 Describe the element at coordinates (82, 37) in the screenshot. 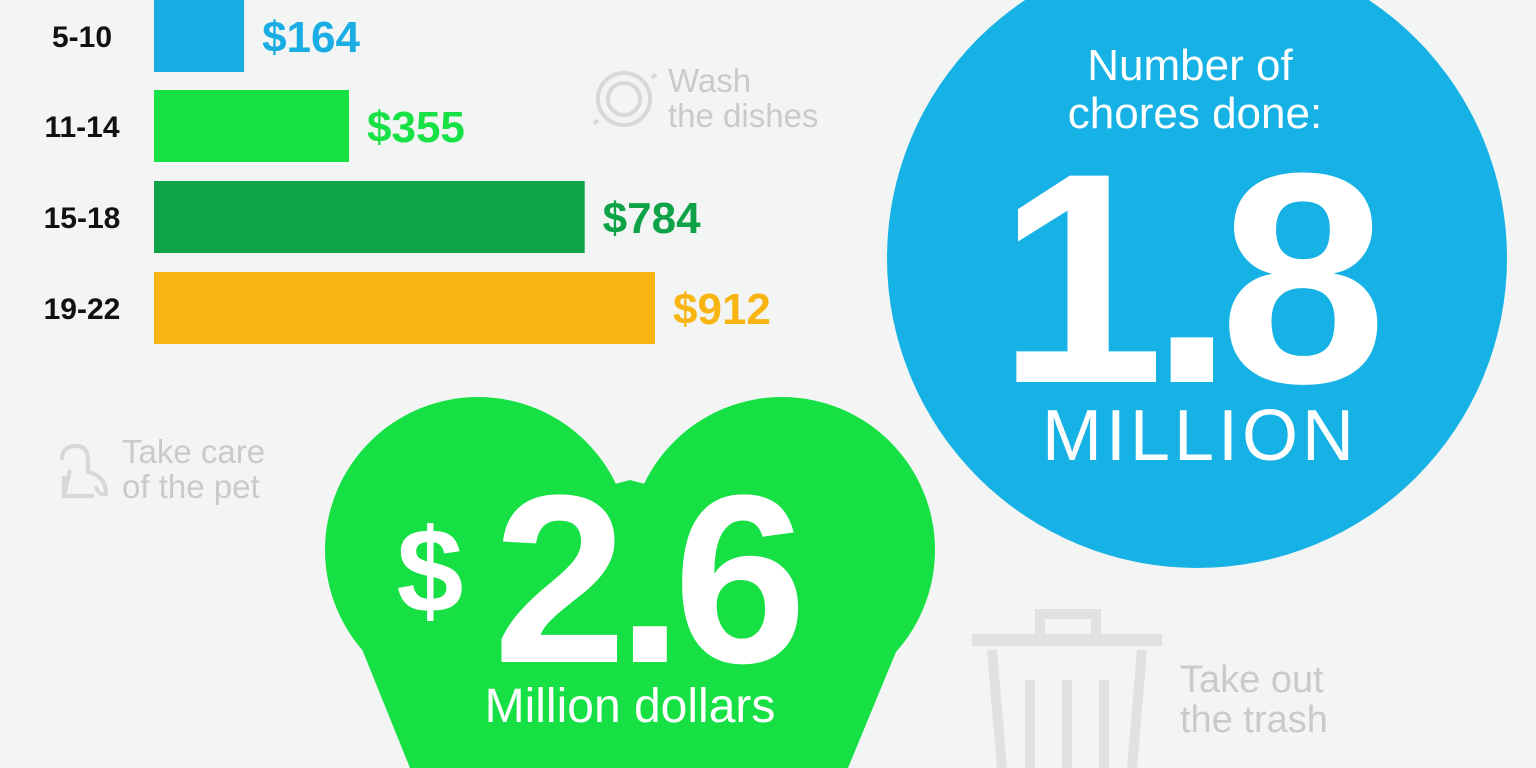

I see `category-label: 5-10` at that location.